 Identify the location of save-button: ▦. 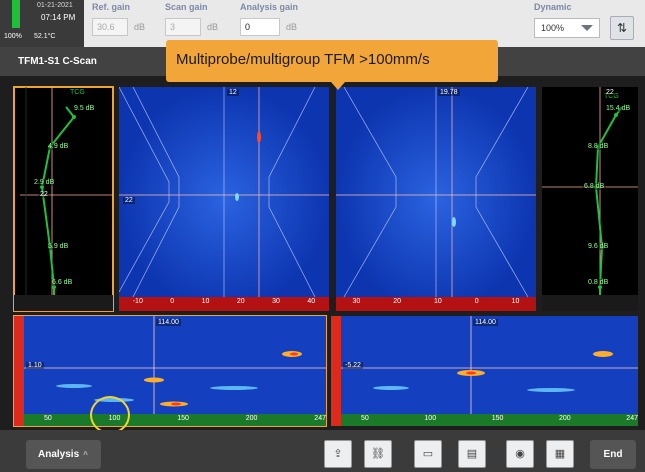
(560, 454).